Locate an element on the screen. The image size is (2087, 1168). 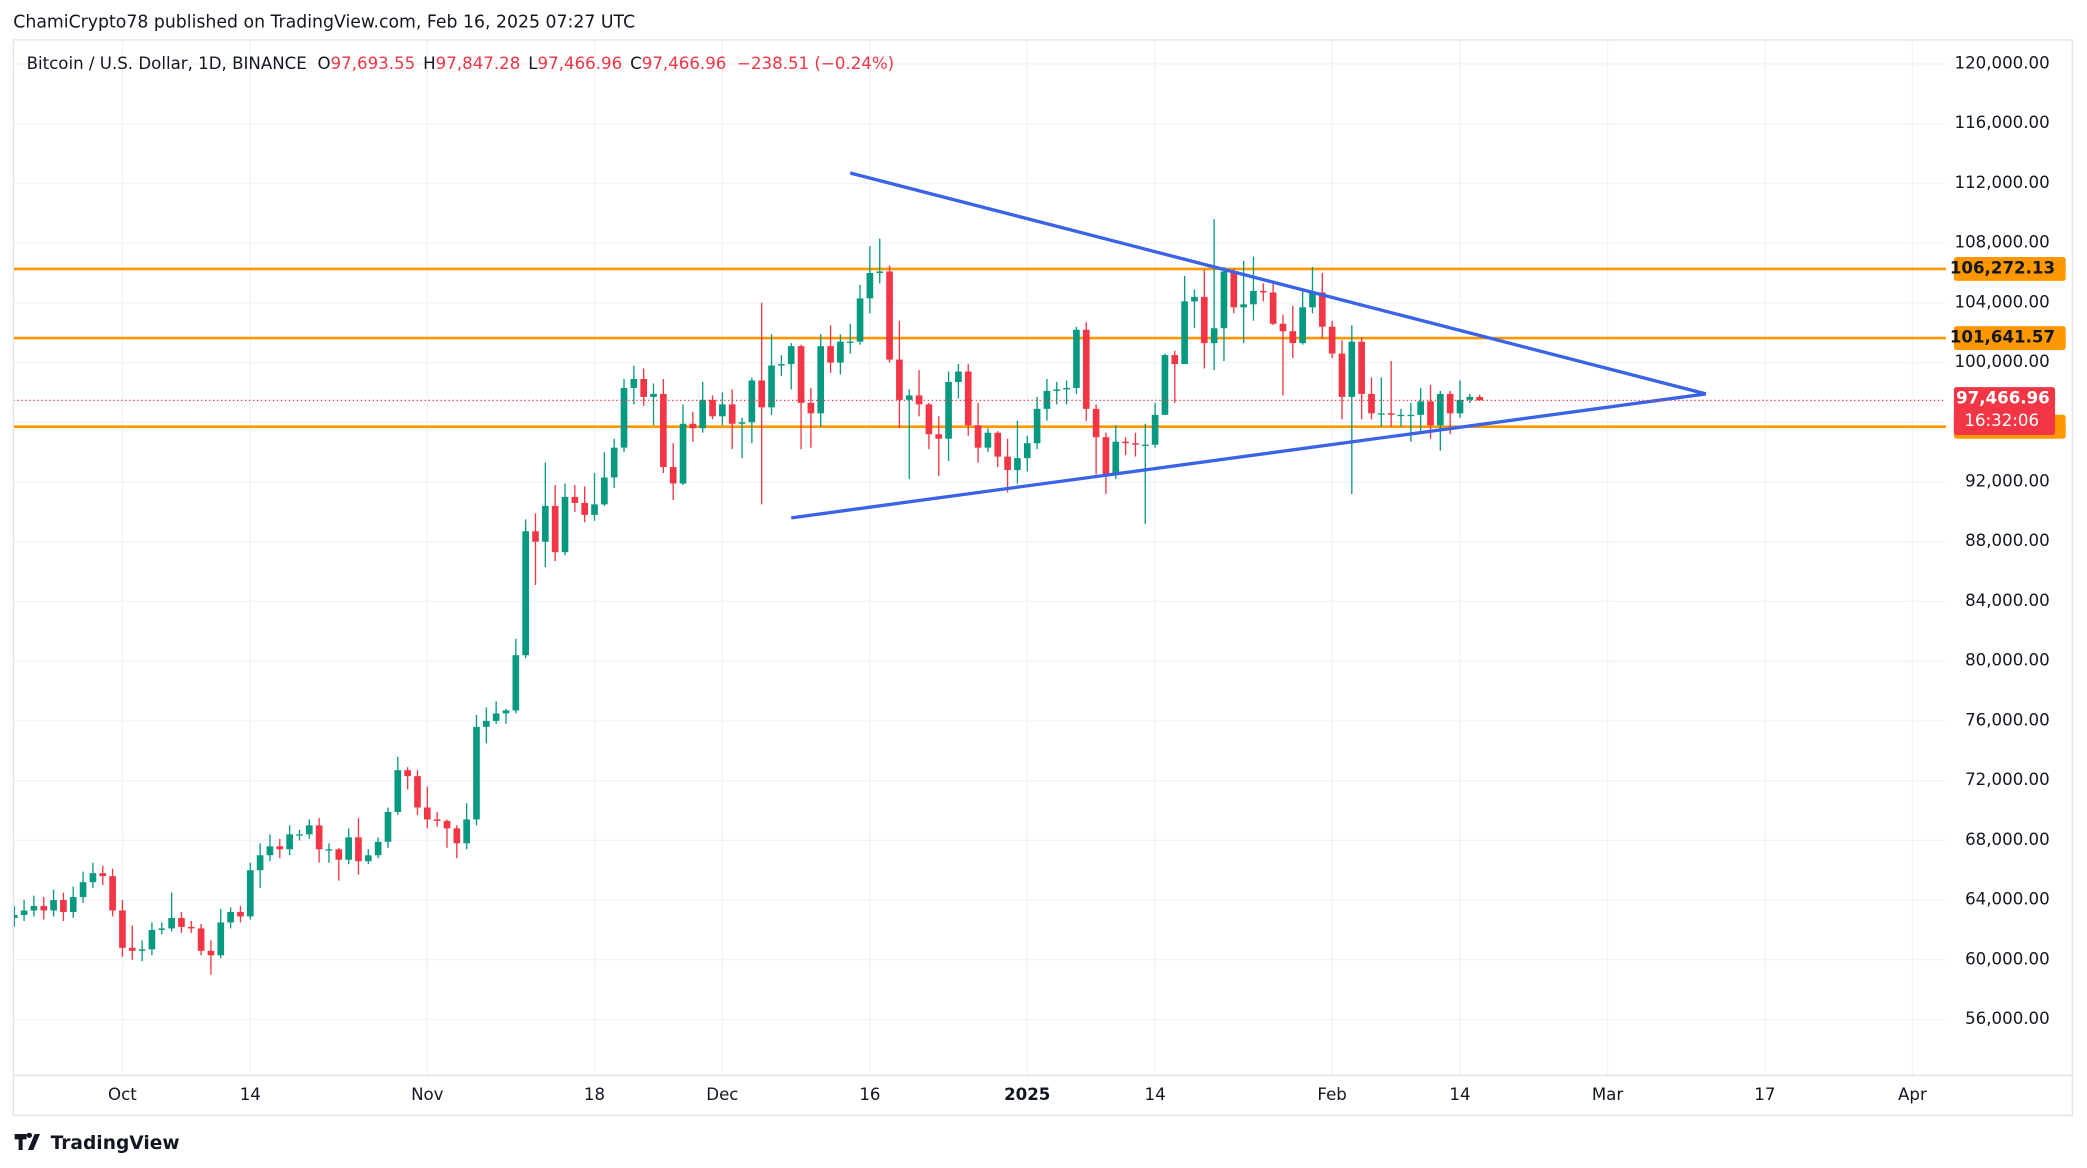
x-tick-label: Feb is located at coordinates (1331, 1094).